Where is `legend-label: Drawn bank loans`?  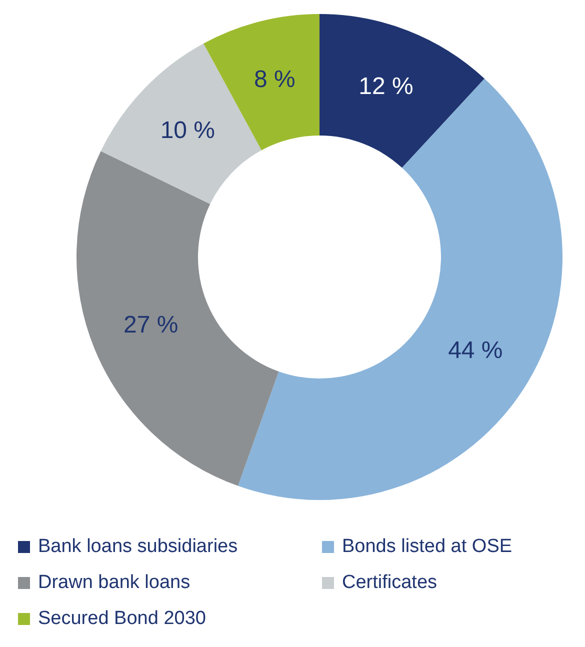
legend-label: Drawn bank loans is located at coordinates (114, 583).